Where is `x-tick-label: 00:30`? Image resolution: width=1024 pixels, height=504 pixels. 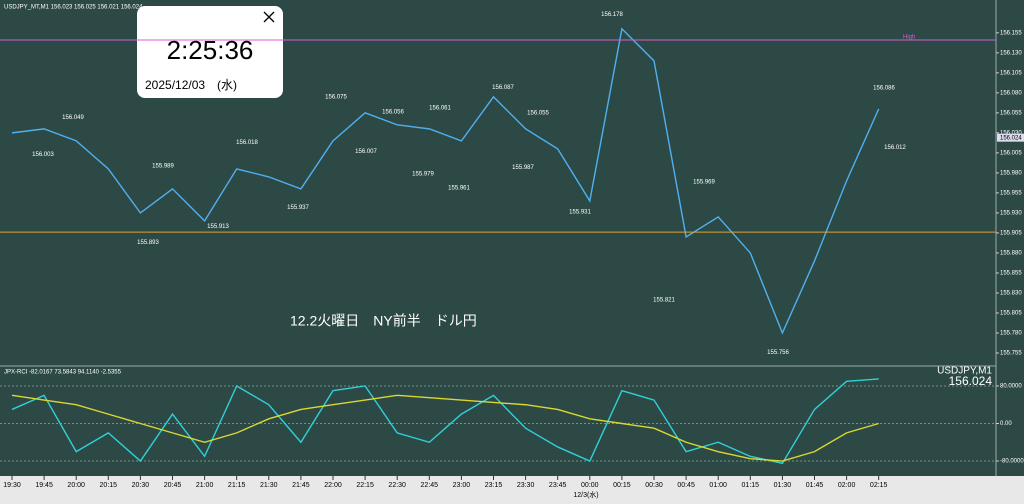
x-tick-label: 00:30 is located at coordinates (654, 485).